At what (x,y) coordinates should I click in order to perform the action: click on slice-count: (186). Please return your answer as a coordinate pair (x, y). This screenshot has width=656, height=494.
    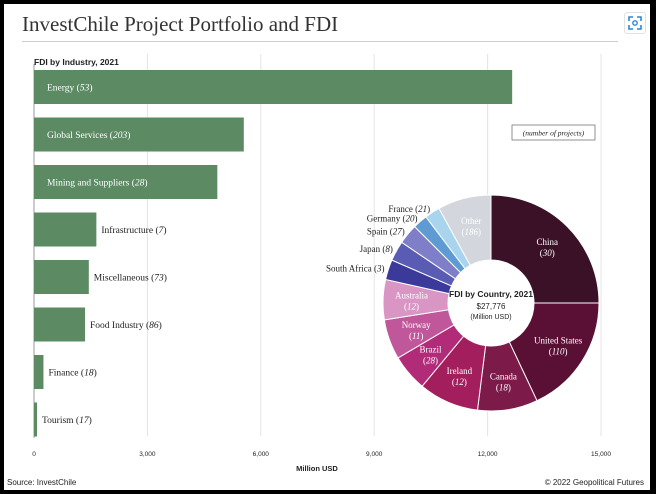
    Looking at the image, I should click on (471, 232).